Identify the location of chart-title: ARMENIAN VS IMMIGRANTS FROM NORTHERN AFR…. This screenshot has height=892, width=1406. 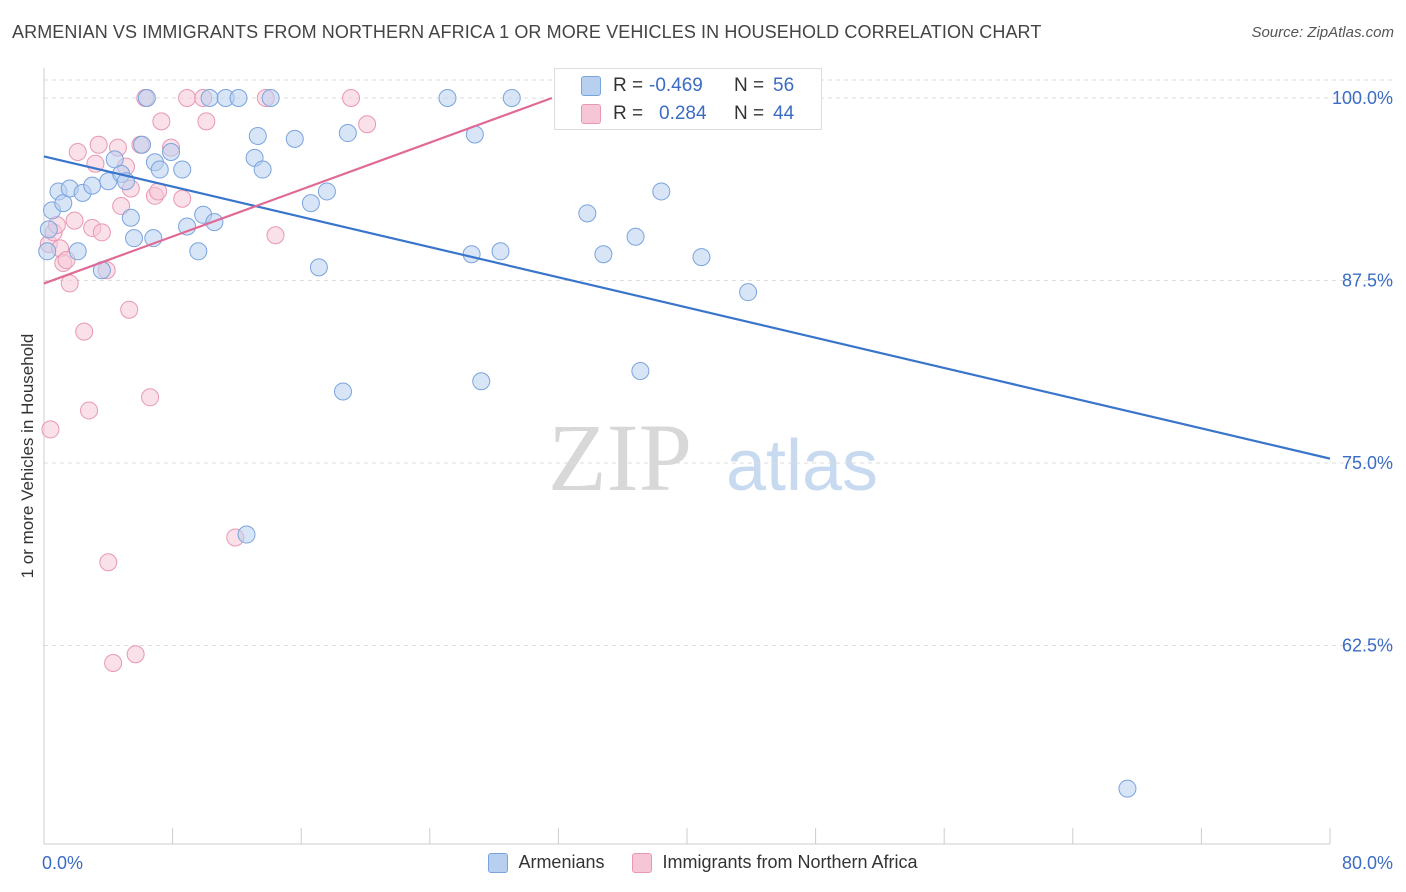
(527, 32).